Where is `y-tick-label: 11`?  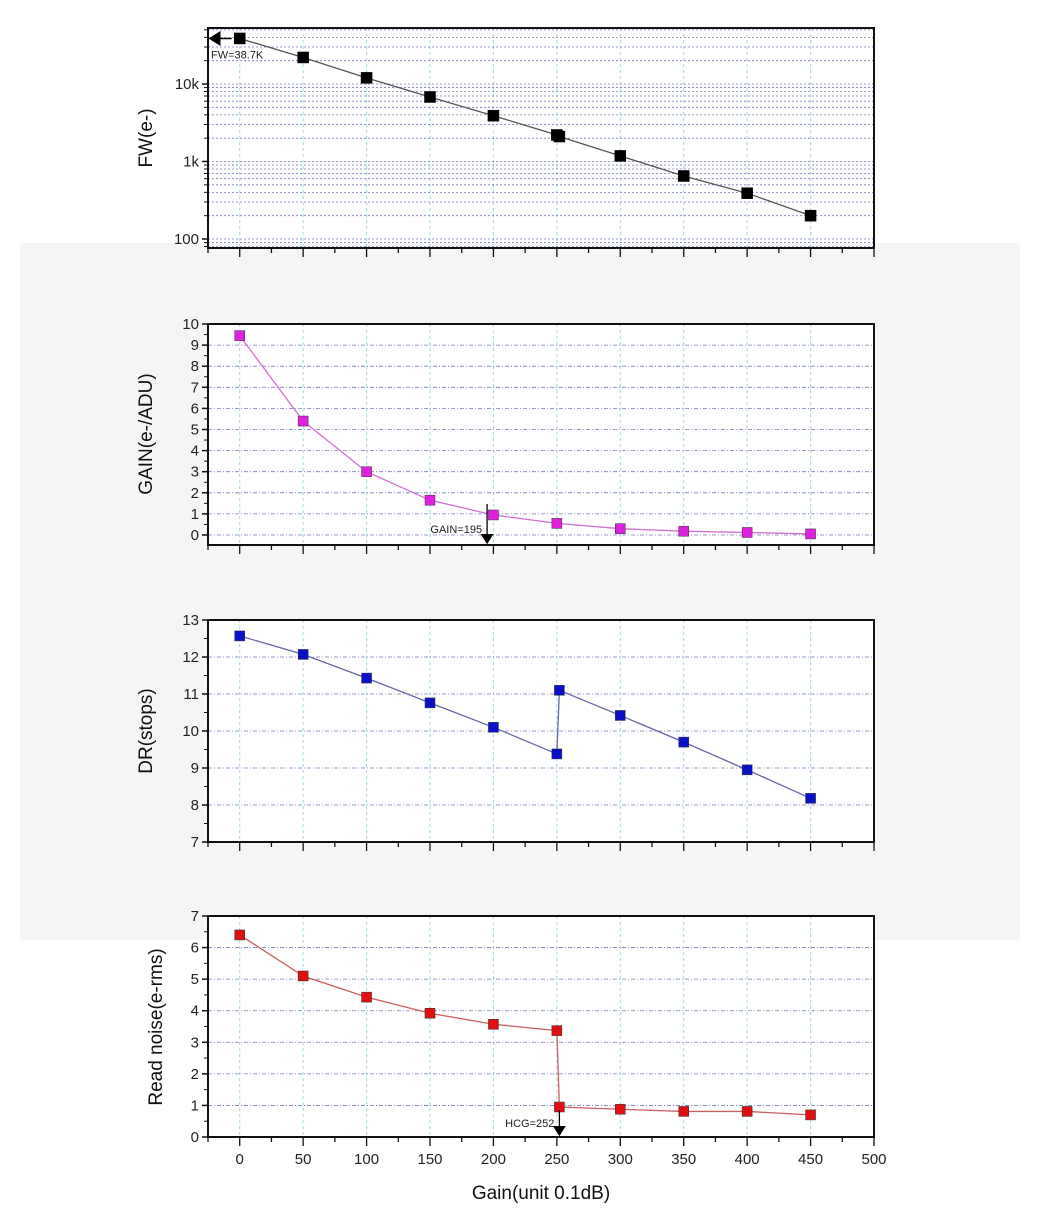
y-tick-label: 11 is located at coordinates (191, 694).